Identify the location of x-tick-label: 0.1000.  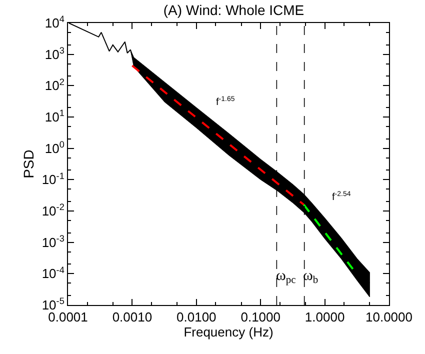
(260, 317).